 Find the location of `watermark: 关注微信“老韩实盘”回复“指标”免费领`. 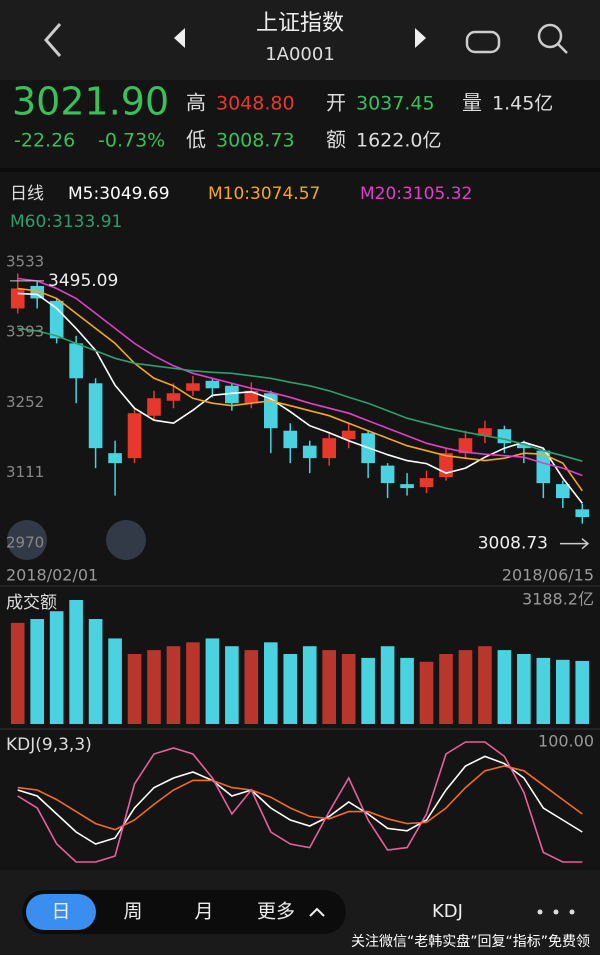

watermark: 关注微信“老韩实盘”回复“指标”免费领 is located at coordinates (470, 941).